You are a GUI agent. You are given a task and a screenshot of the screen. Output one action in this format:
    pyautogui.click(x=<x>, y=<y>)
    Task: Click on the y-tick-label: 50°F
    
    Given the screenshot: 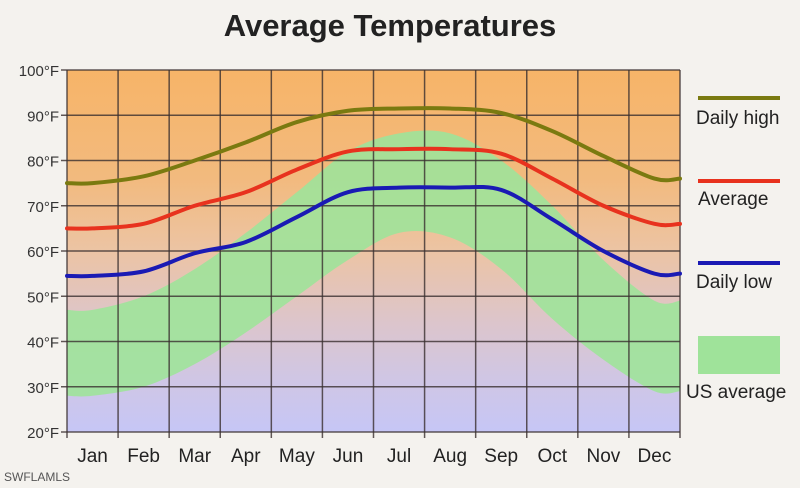 What is the action you would take?
    pyautogui.click(x=43, y=297)
    